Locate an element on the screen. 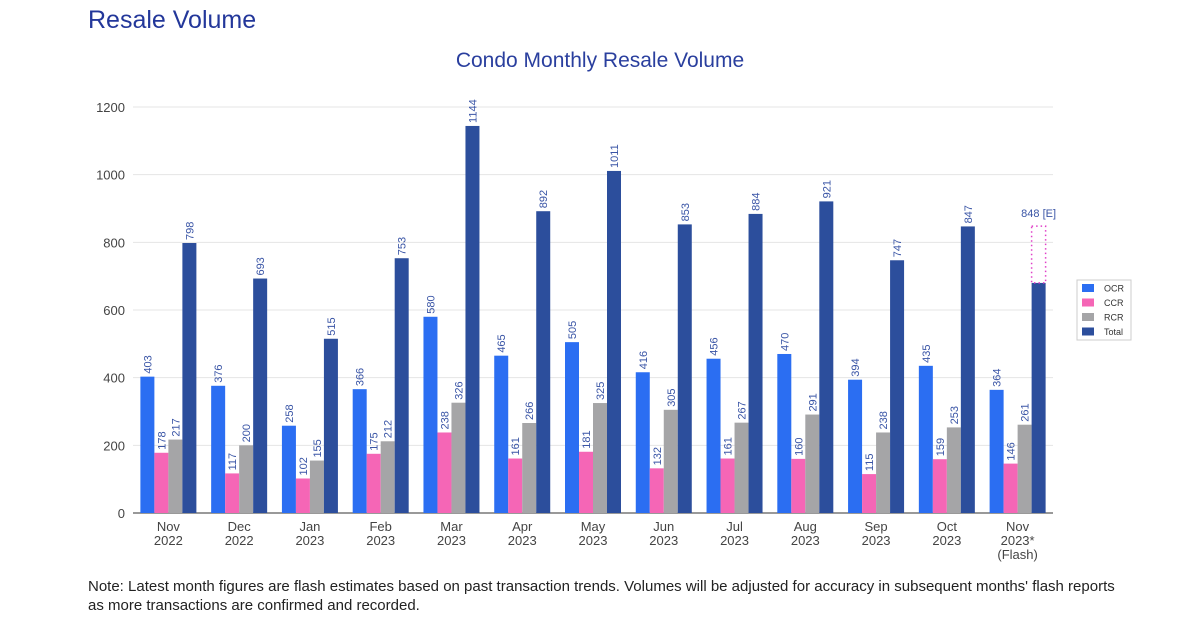 This screenshot has height=618, width=1200. data-label: 266 is located at coordinates (530, 411).